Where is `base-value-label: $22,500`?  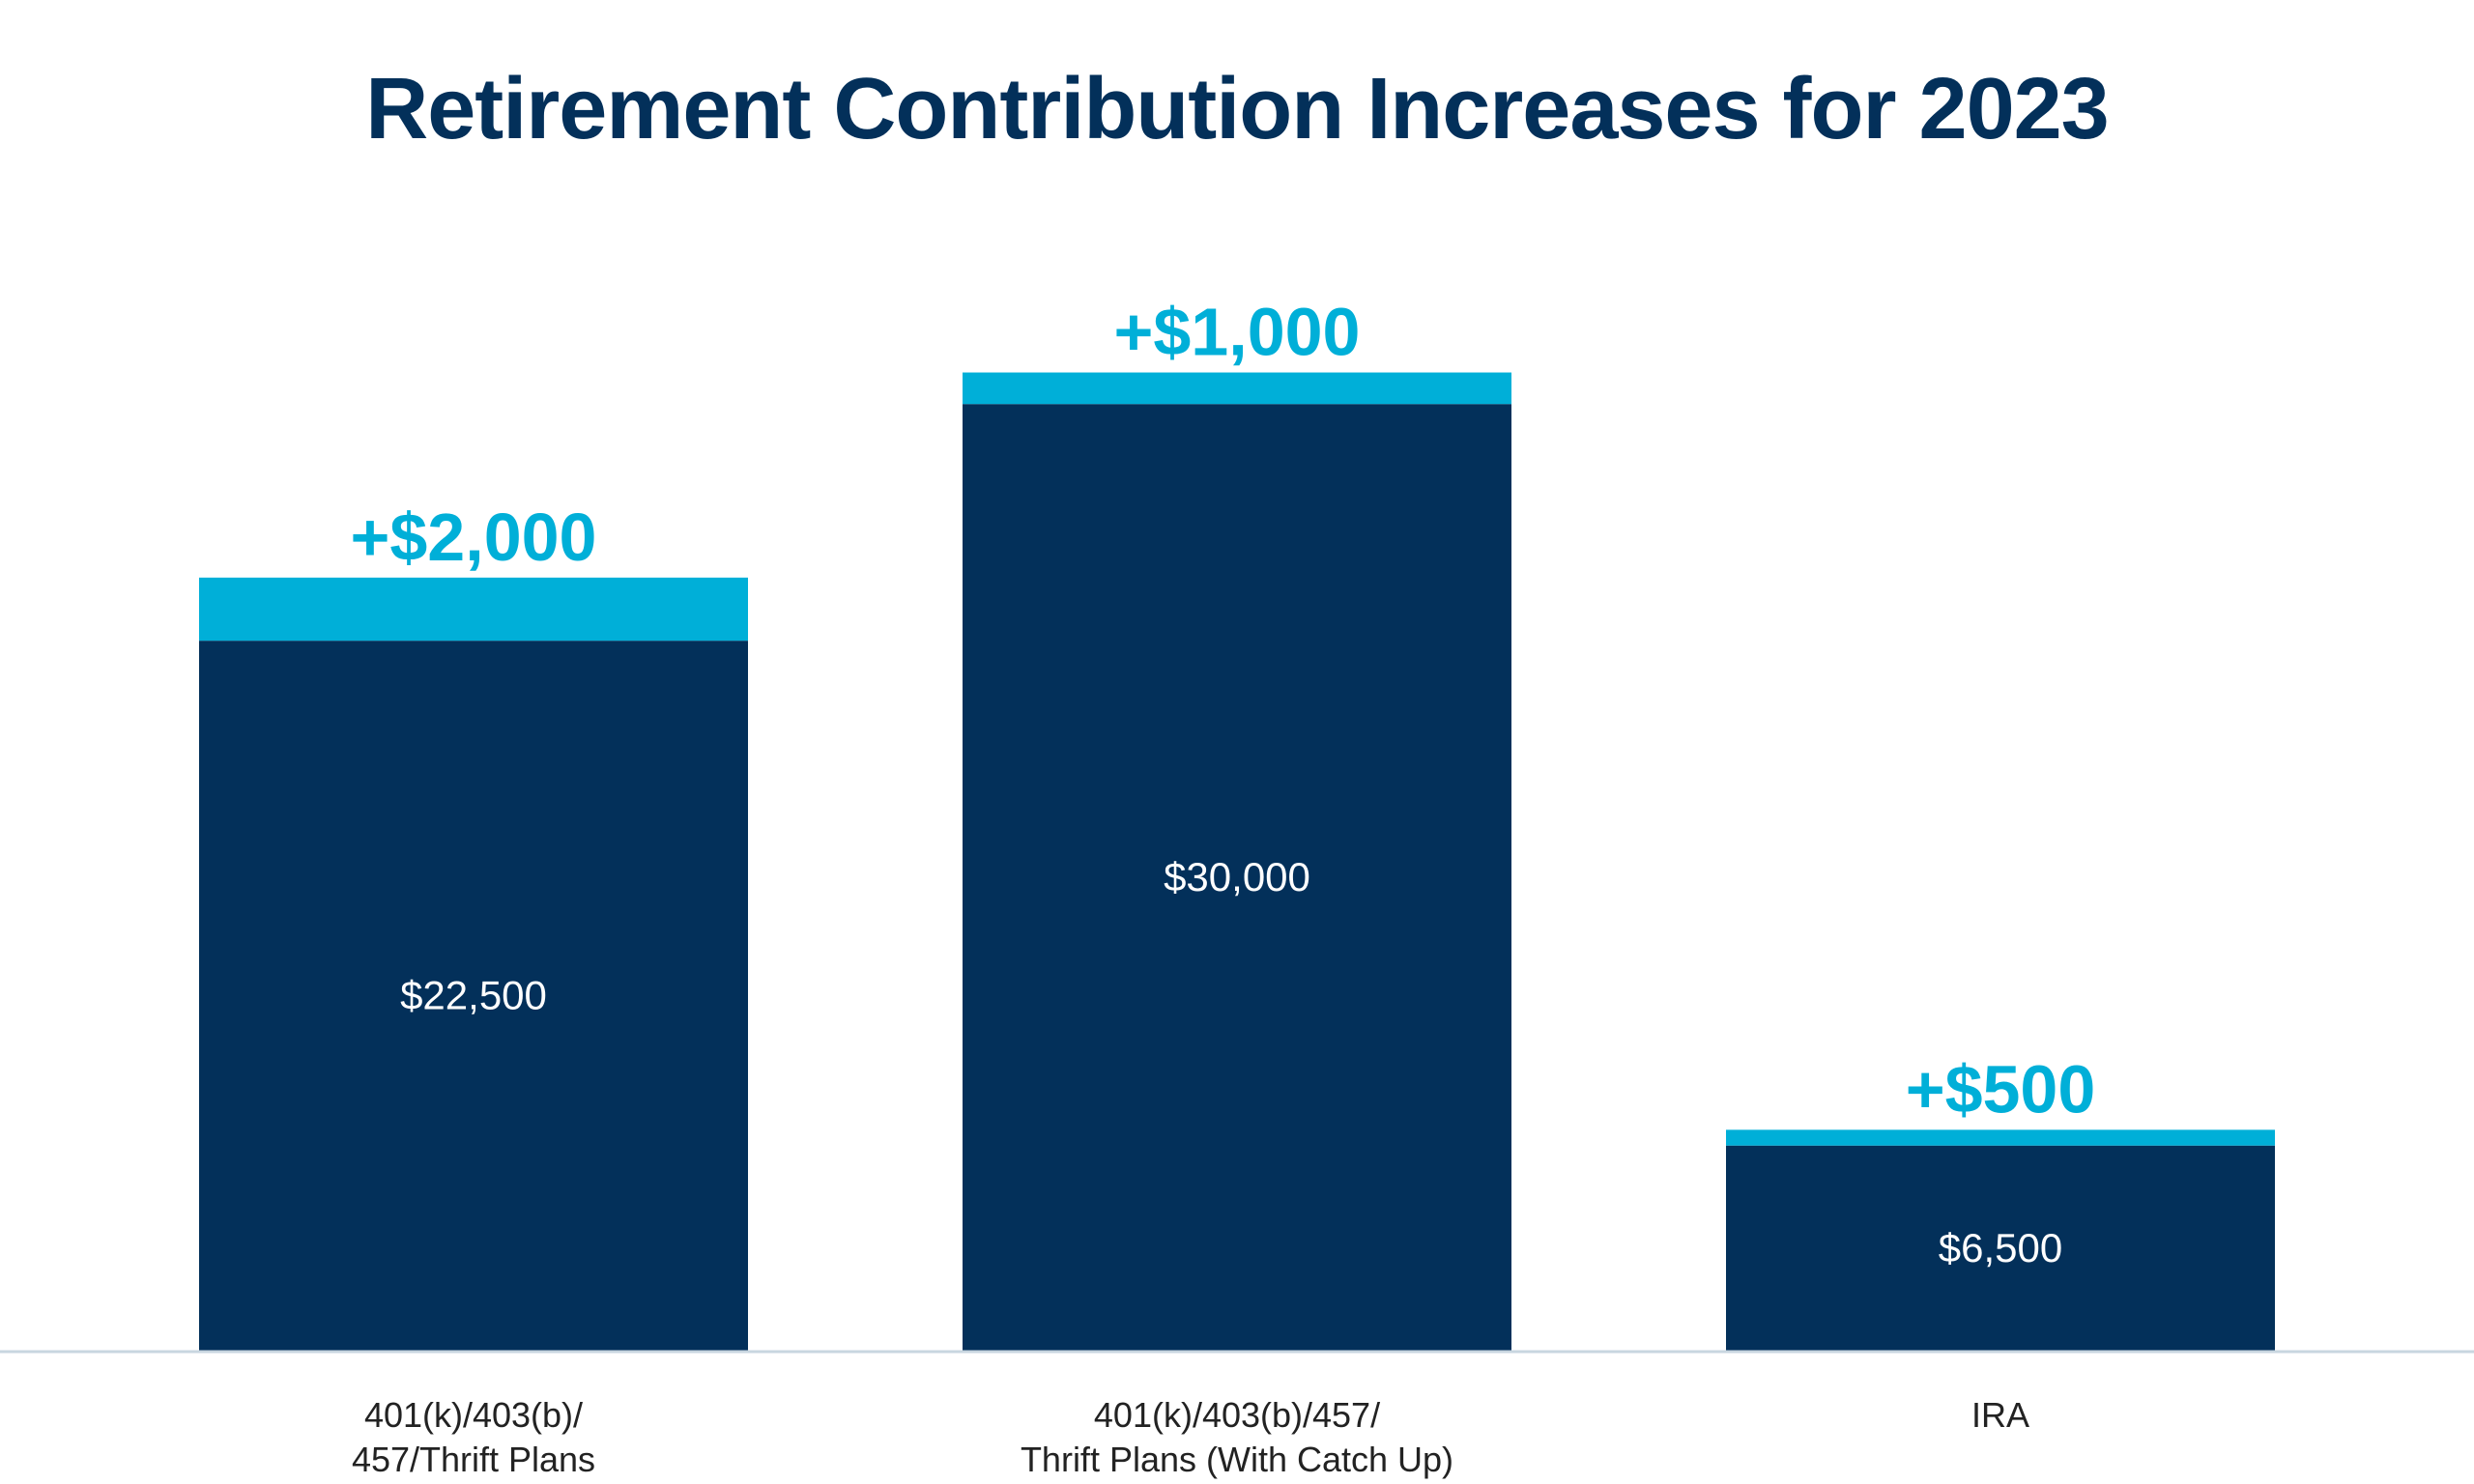 base-value-label: $22,500 is located at coordinates (474, 996).